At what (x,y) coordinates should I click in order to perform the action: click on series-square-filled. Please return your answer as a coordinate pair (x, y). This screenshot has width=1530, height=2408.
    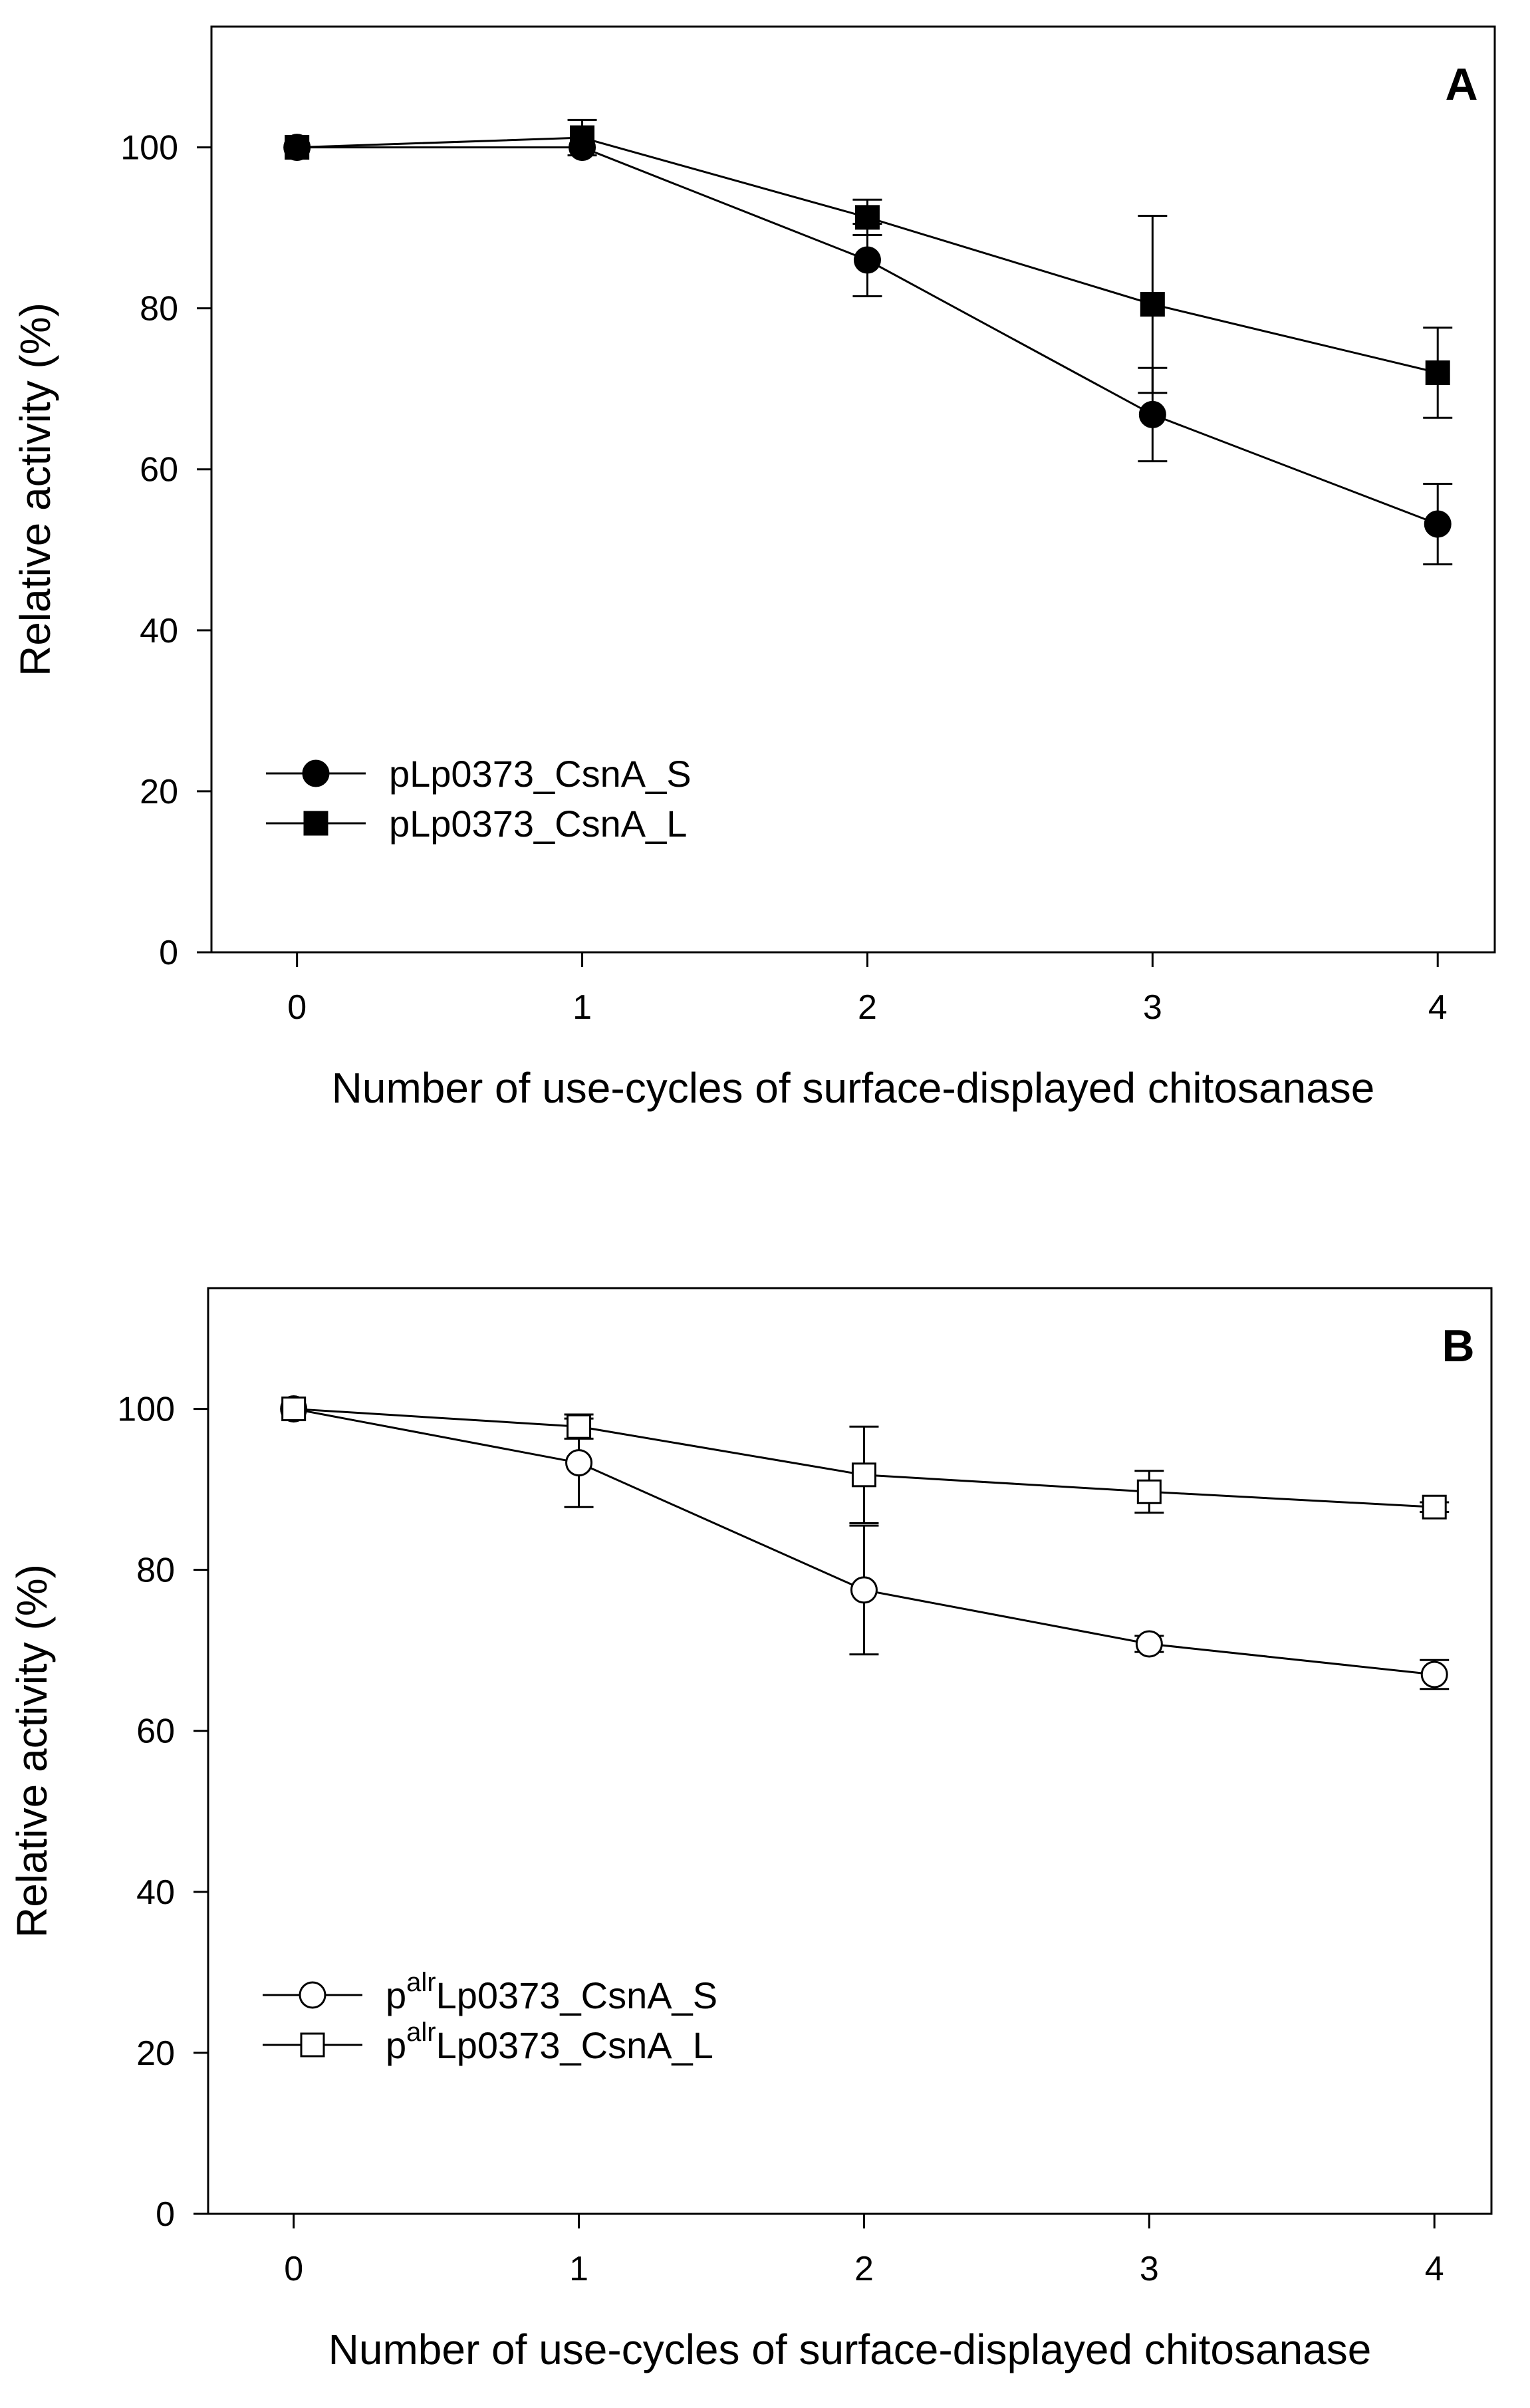
    Looking at the image, I should click on (869, 268).